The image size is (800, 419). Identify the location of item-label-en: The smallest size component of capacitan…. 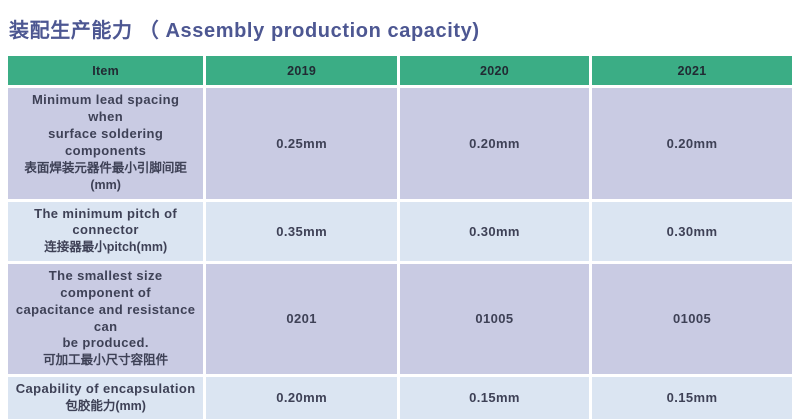
(105, 309).